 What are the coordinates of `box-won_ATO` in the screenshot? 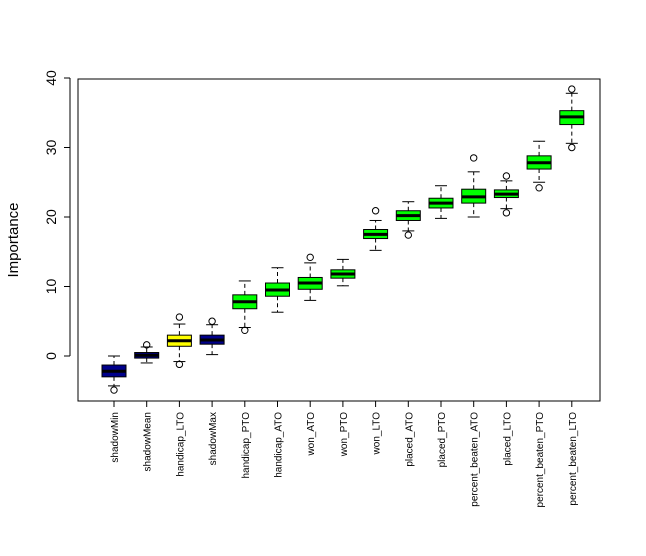 It's located at (310, 277).